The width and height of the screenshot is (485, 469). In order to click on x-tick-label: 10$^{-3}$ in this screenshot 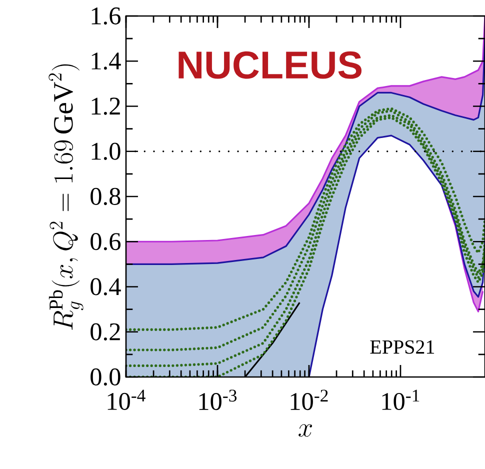, I will do `click(218, 400)`.